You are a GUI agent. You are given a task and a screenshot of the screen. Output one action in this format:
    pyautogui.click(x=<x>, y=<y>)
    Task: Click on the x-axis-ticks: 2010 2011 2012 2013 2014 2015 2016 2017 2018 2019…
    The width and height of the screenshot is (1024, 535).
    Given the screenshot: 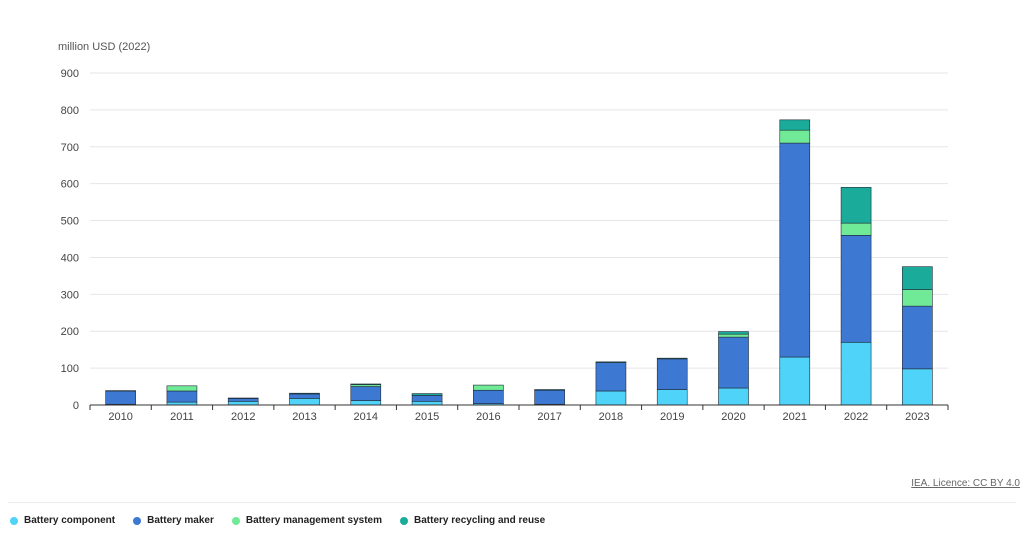 What is the action you would take?
    pyautogui.click(x=518, y=417)
    